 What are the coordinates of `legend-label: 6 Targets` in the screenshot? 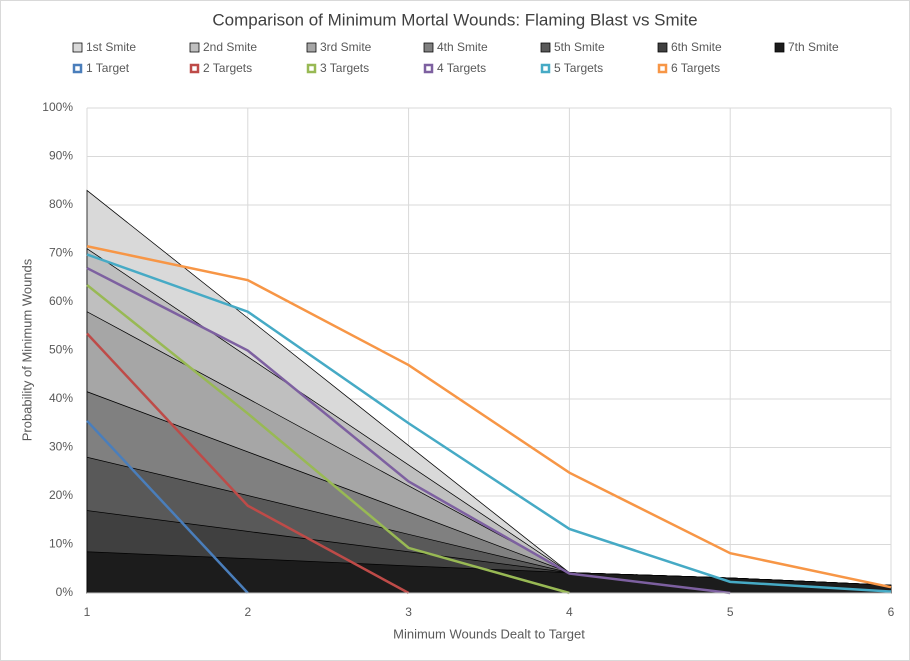 It's located at (695, 68).